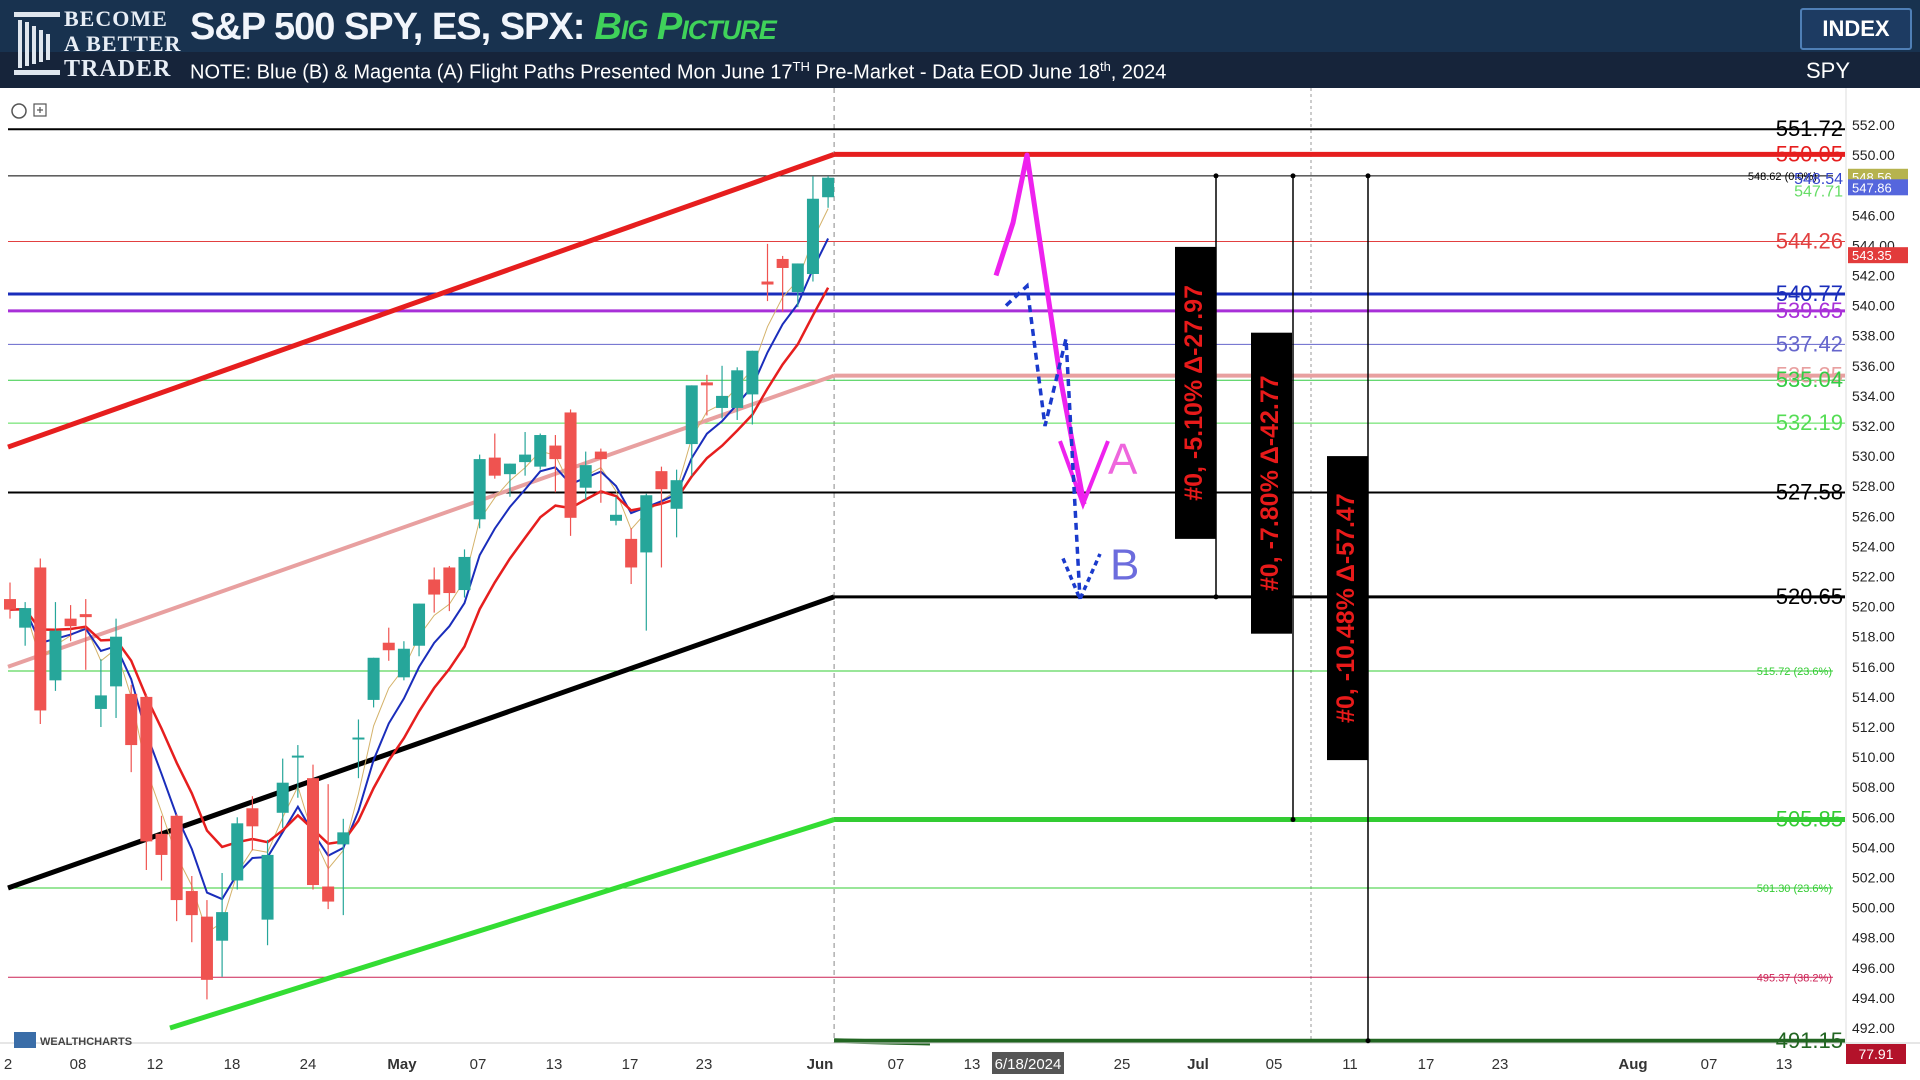 The height and width of the screenshot is (1080, 1920). I want to click on annotation-a: A, so click(1123, 459).